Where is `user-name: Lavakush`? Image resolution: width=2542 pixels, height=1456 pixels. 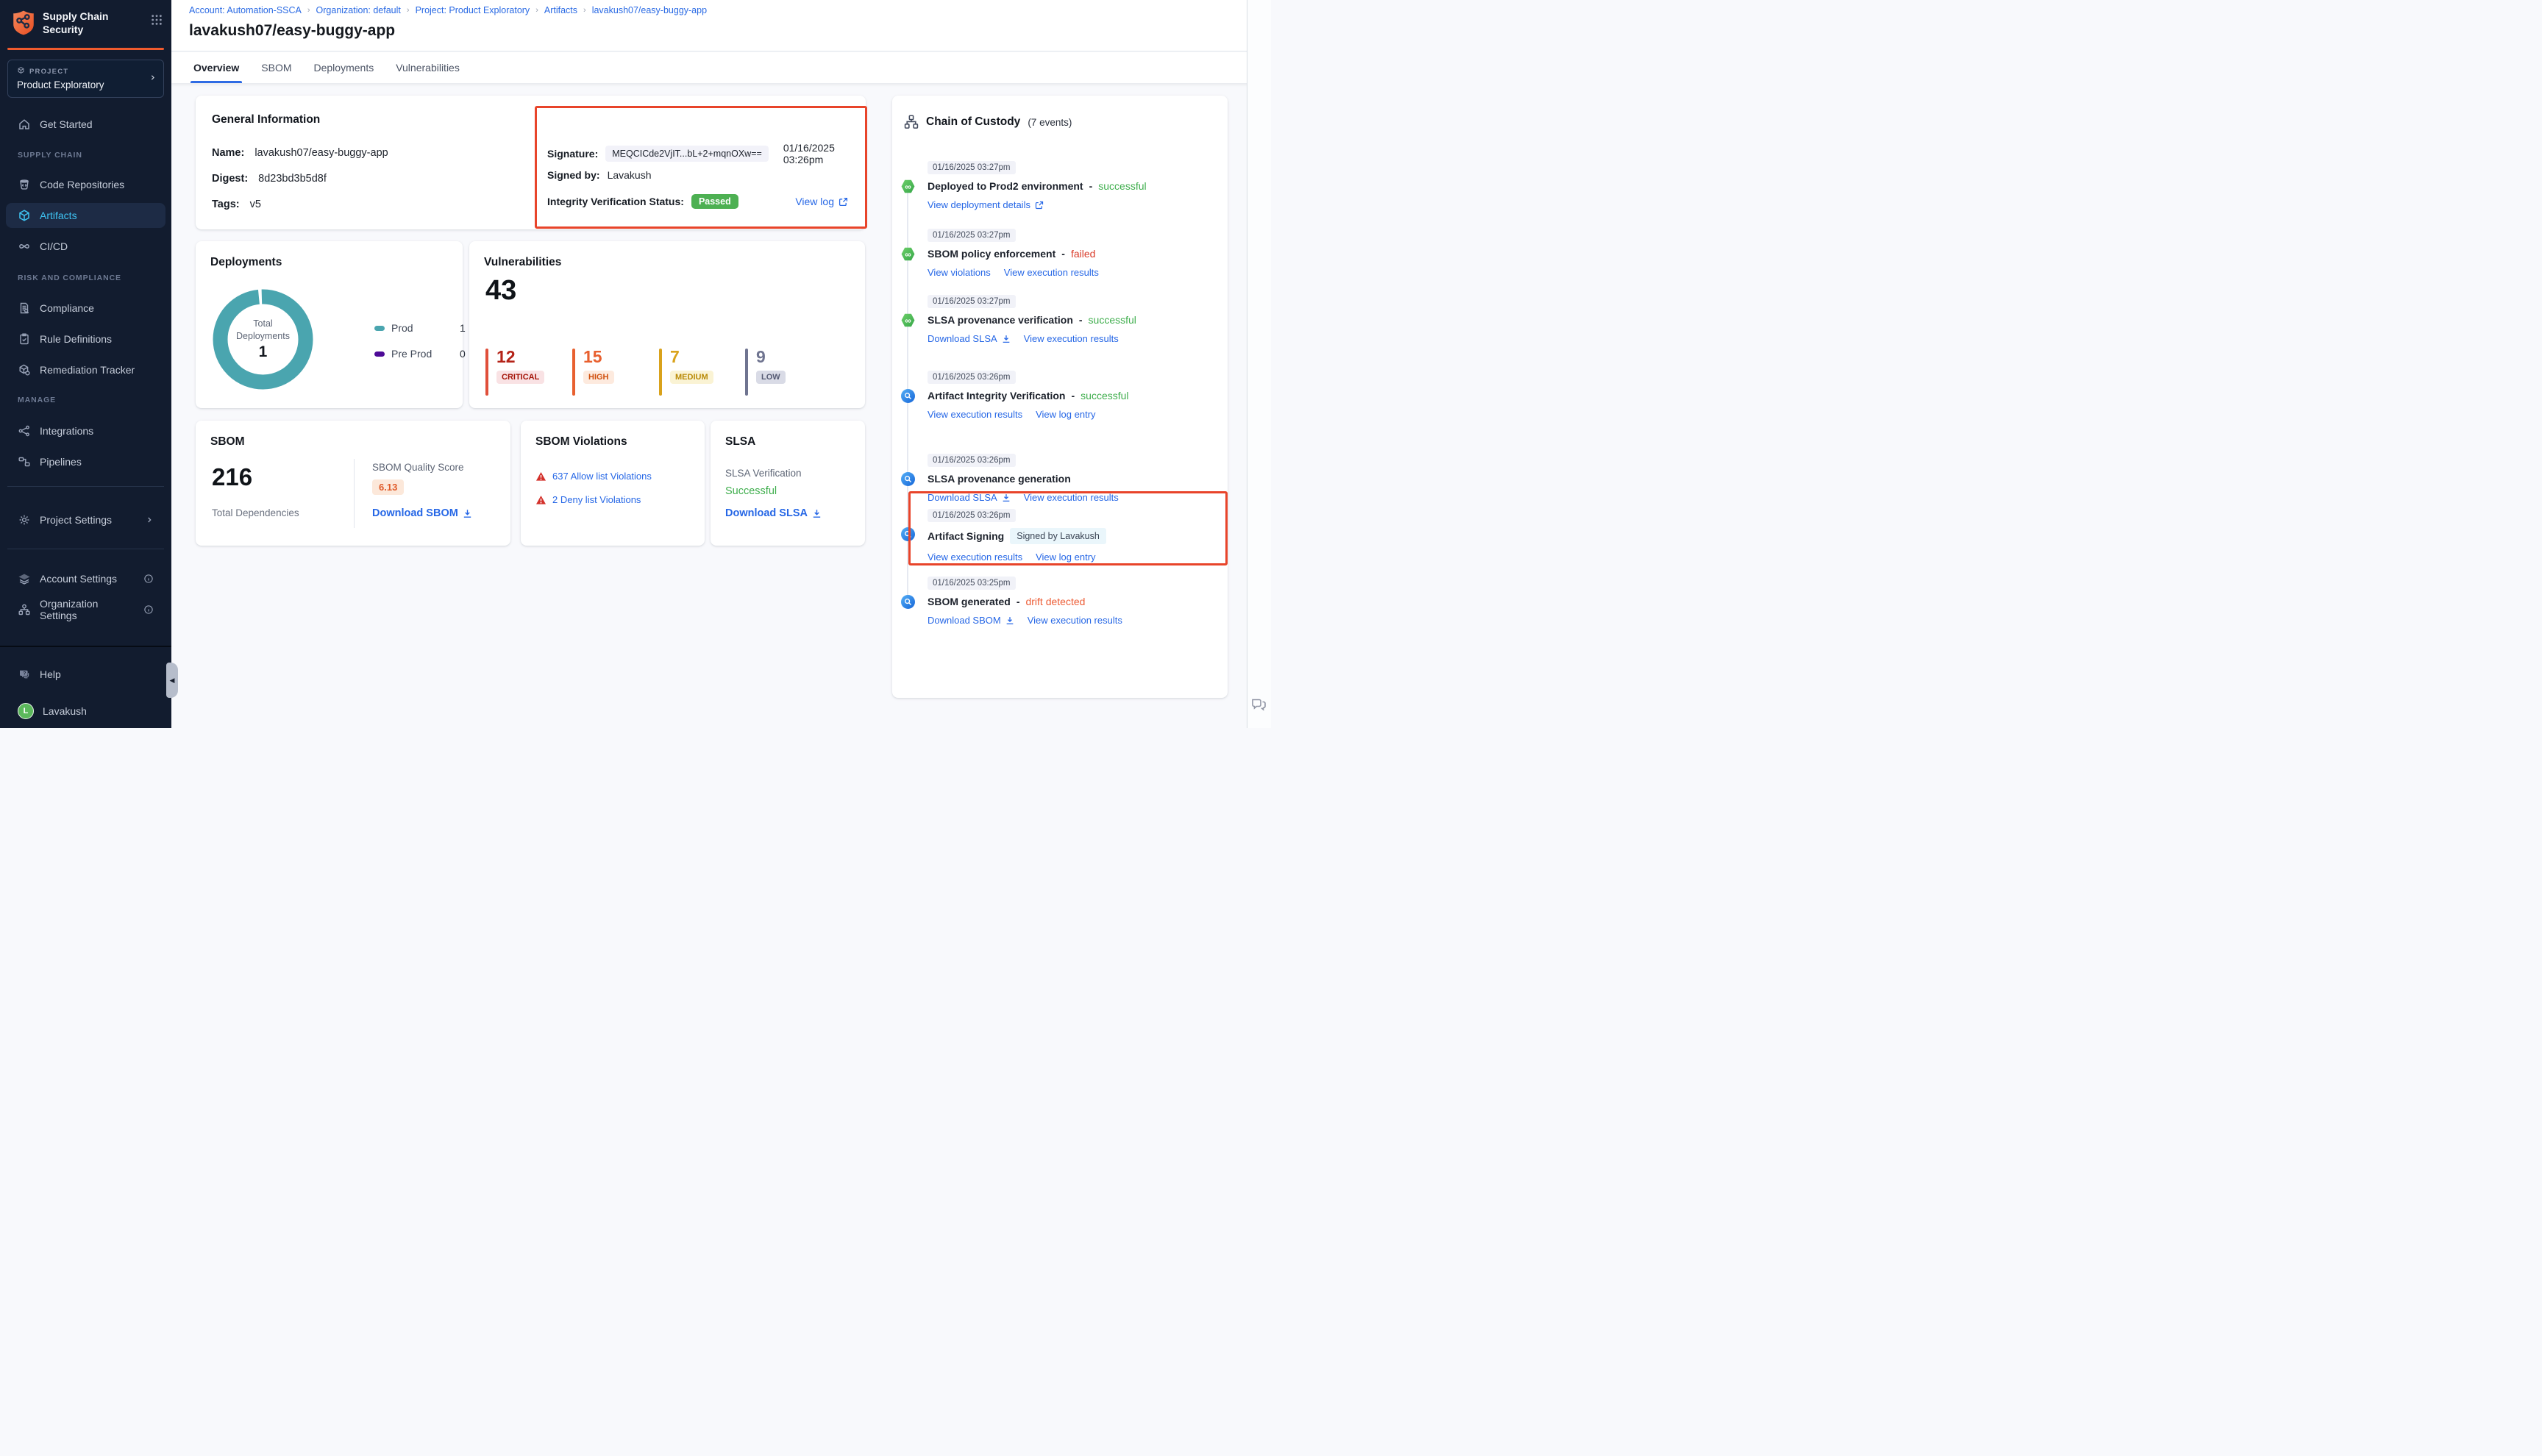 user-name: Lavakush is located at coordinates (65, 711).